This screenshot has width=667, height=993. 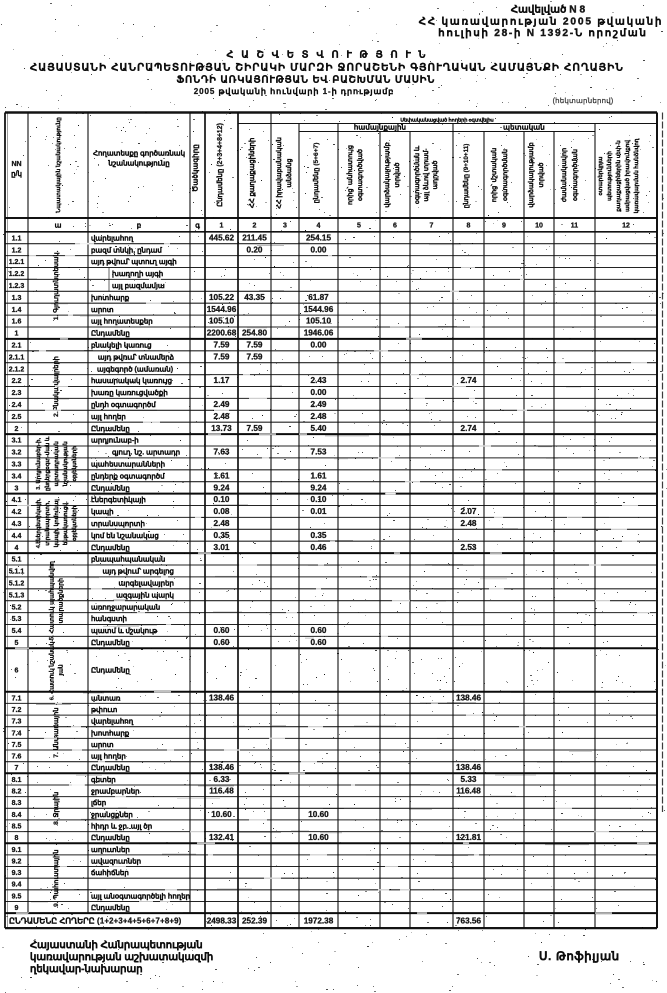 What do you see at coordinates (102, 512) in the screenshot?
I see `svg-text: կապի` at bounding box center [102, 512].